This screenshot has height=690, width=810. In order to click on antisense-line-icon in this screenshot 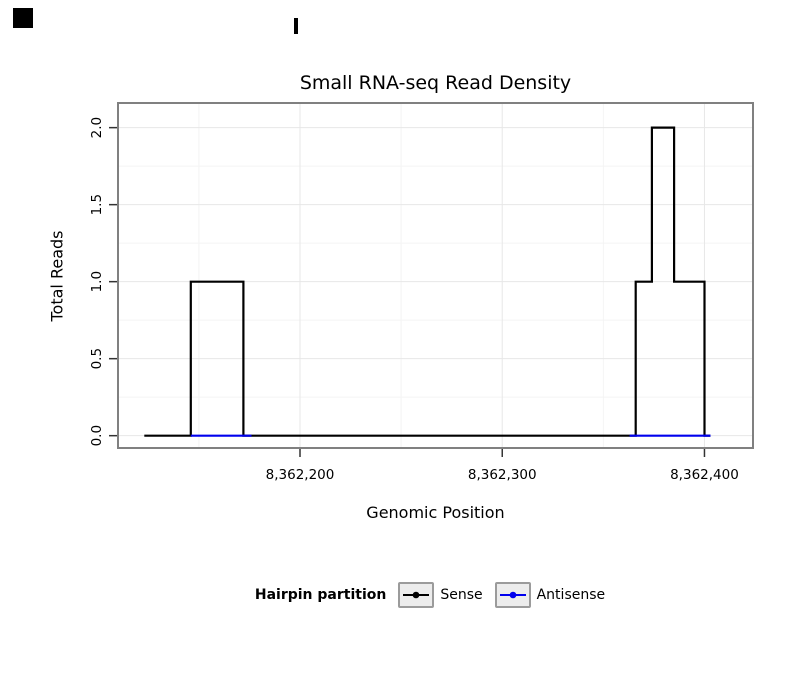, I will do `click(512, 595)`.